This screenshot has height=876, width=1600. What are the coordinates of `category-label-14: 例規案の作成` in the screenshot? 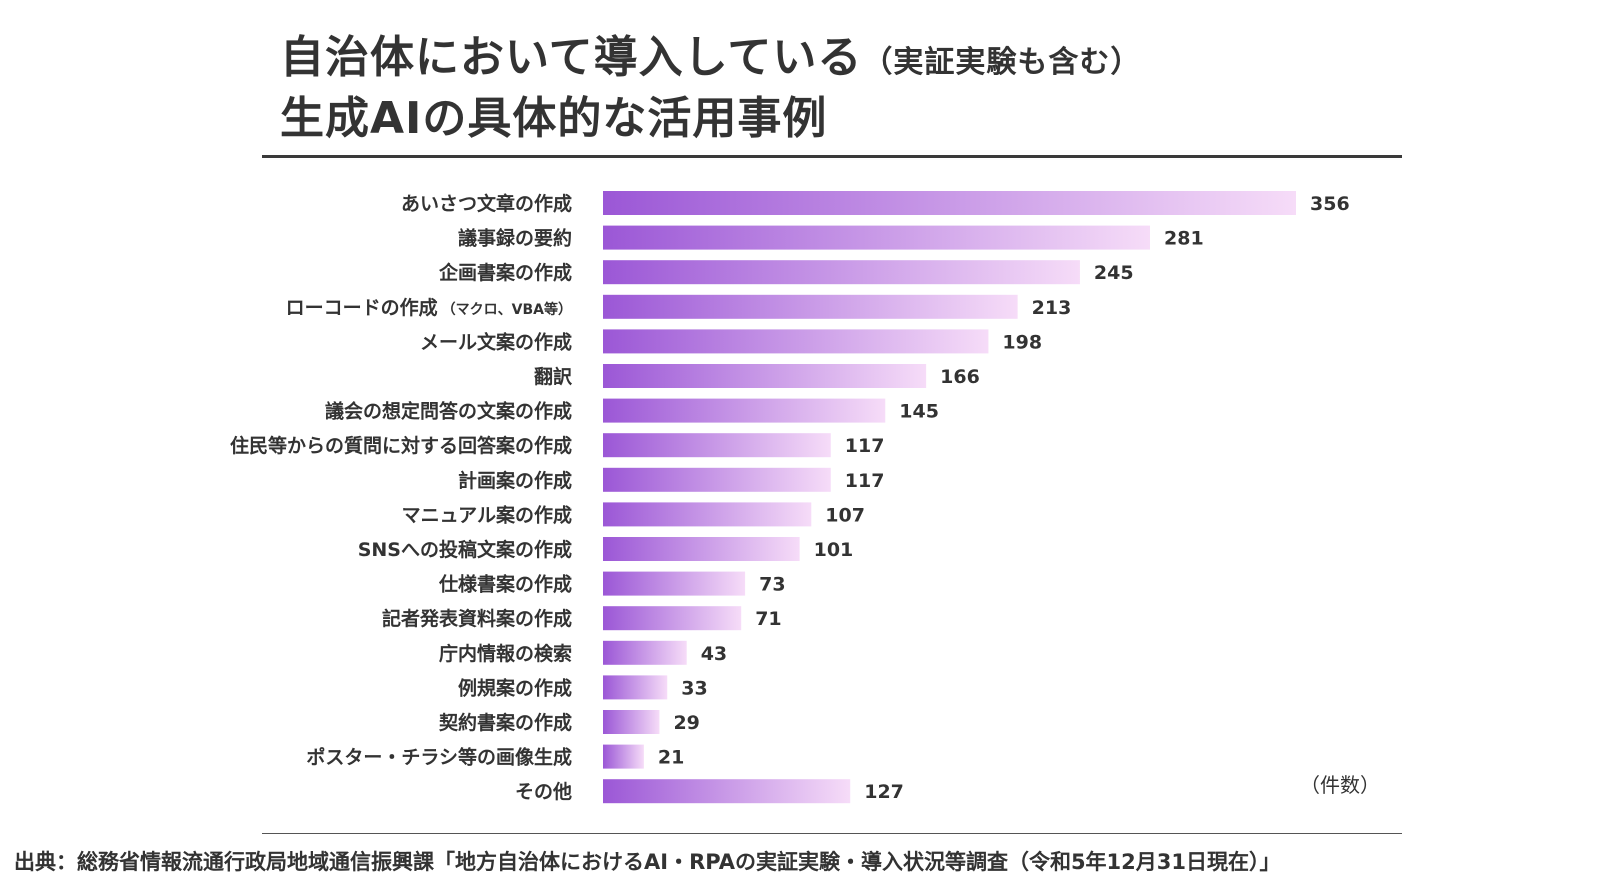 It's located at (515, 687).